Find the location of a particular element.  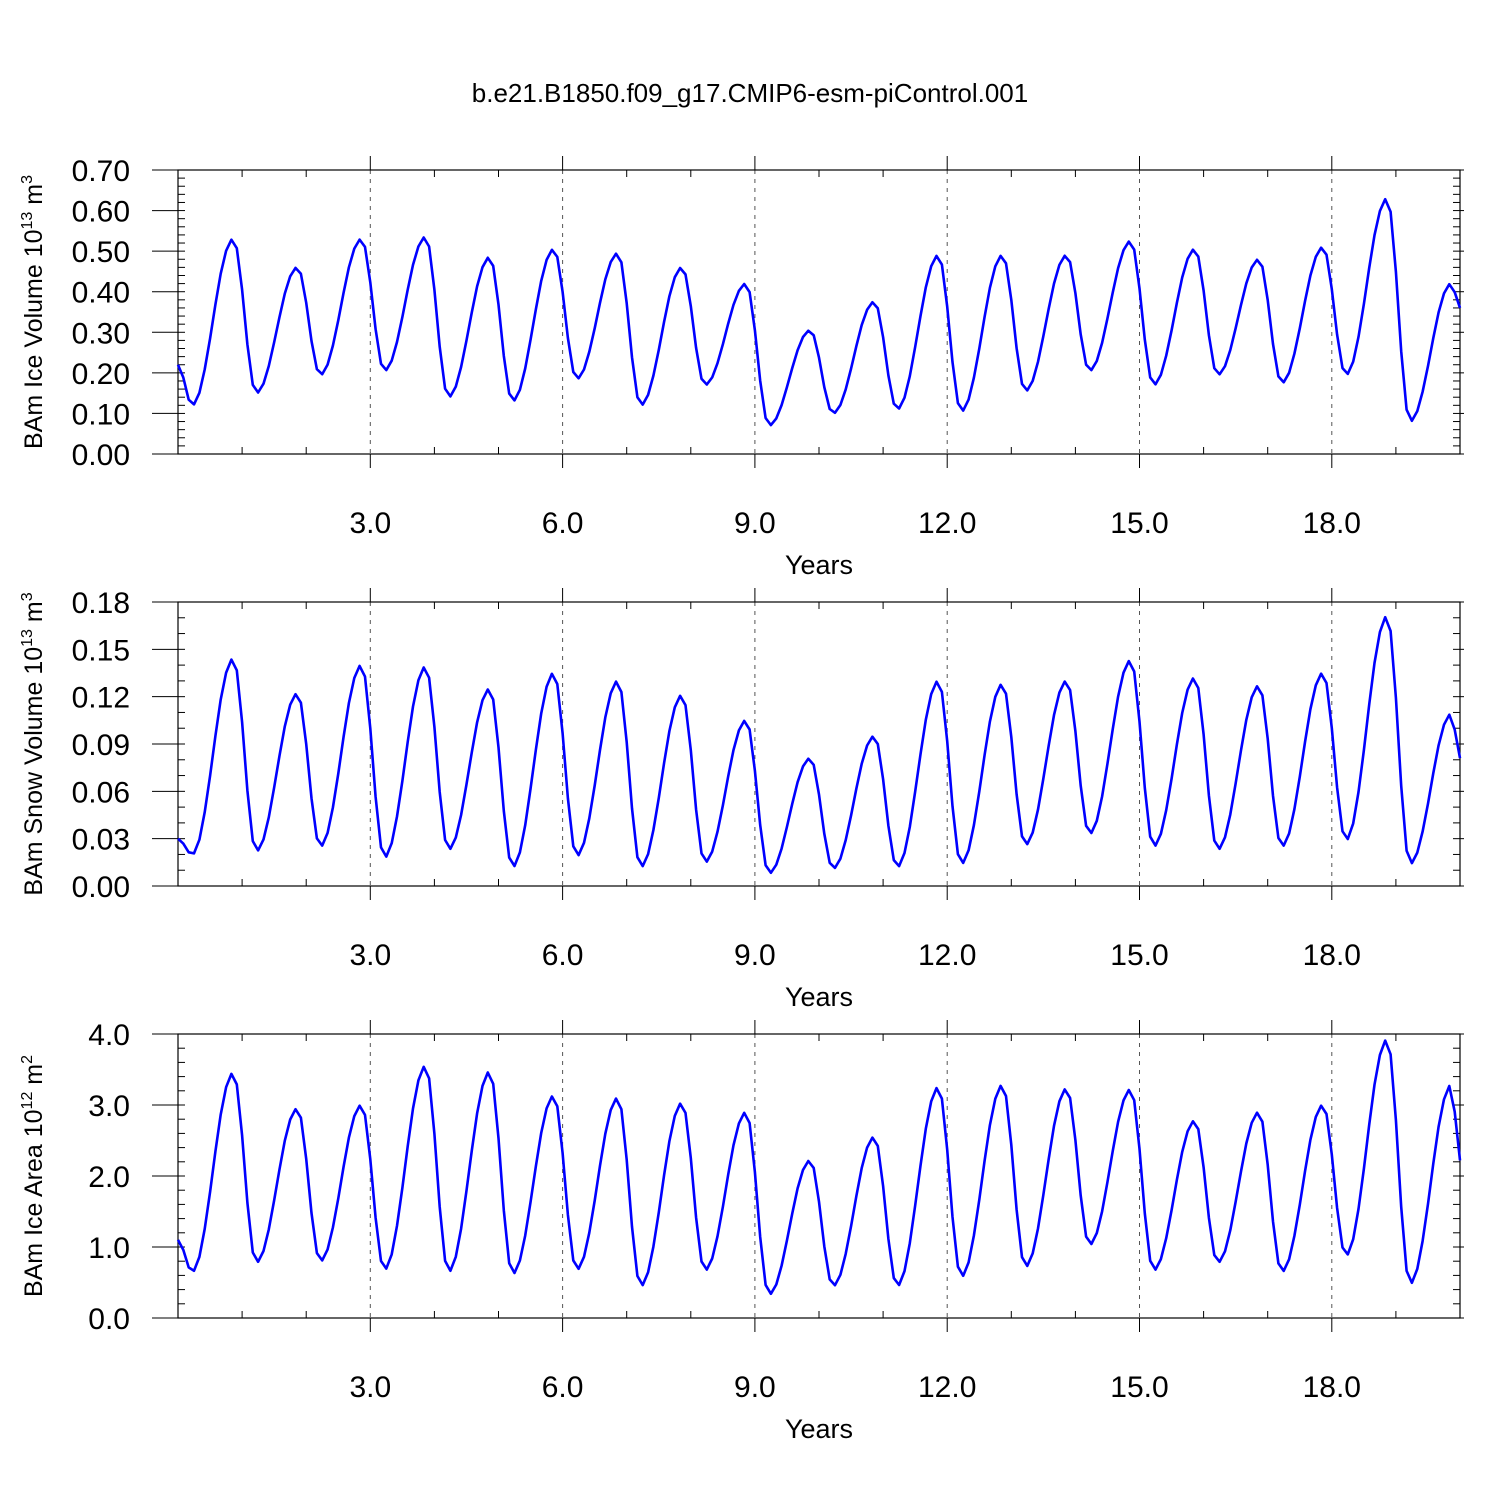

y-tick-label: 0.15 is located at coordinates (101, 650).